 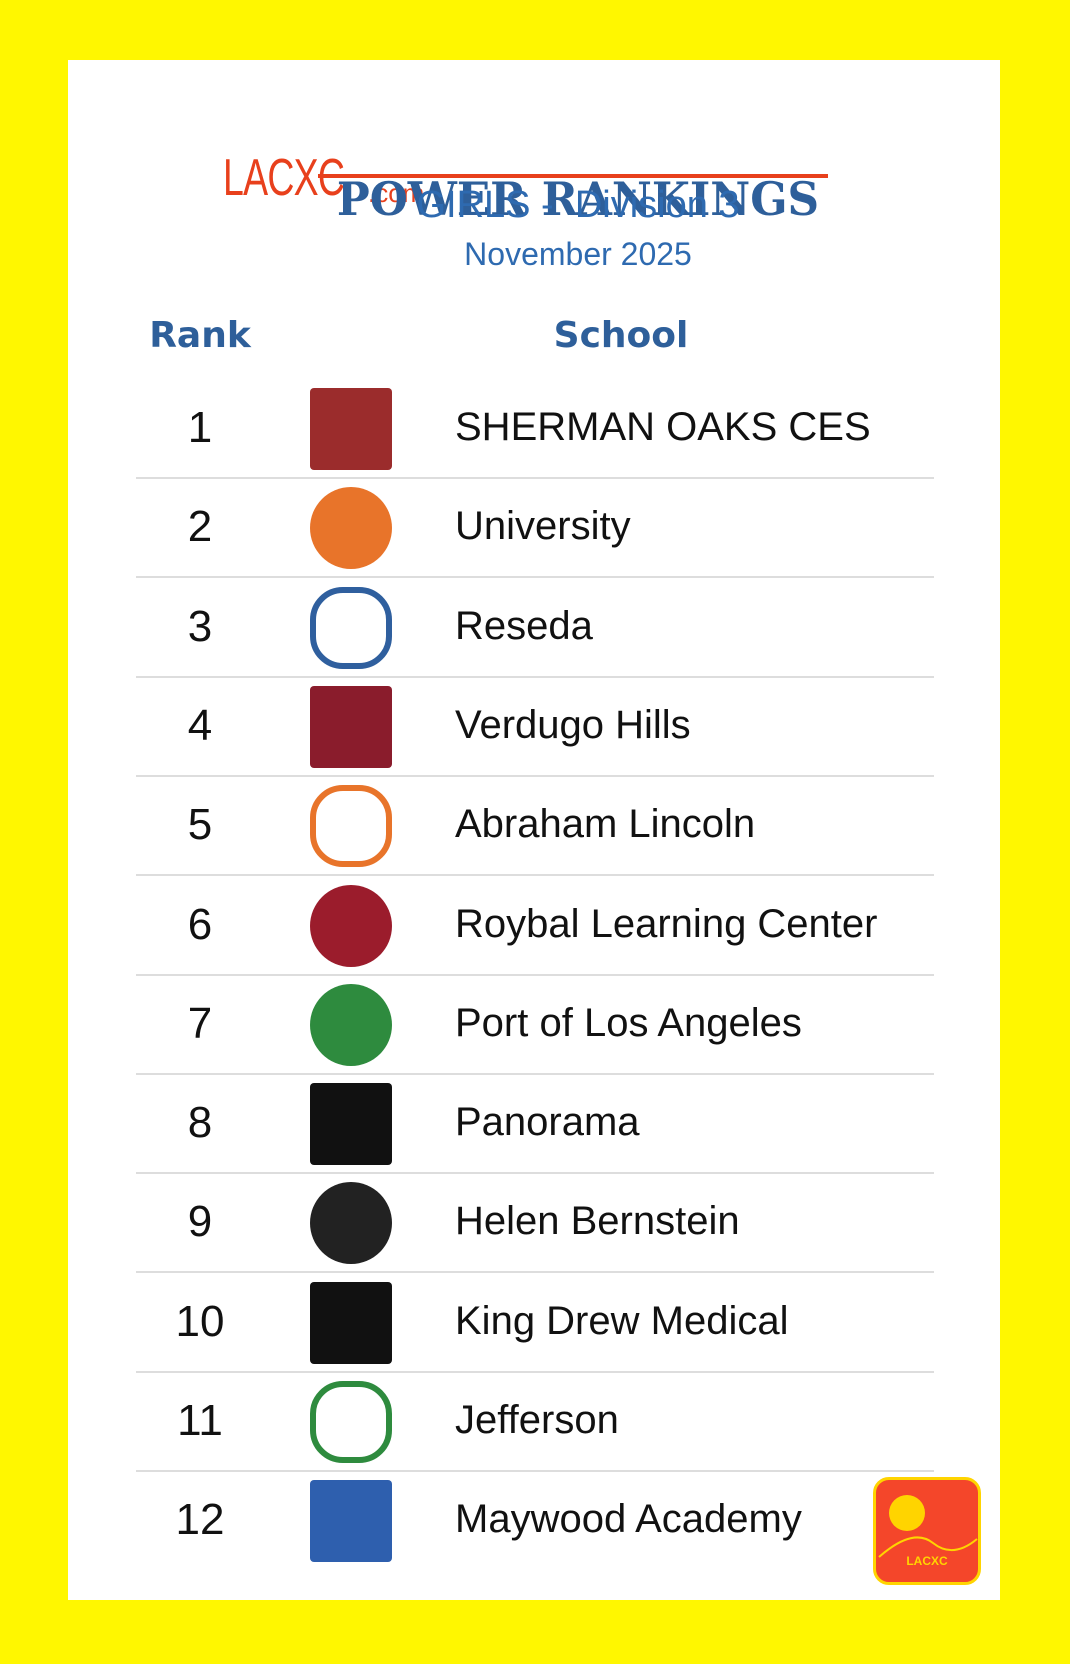 What do you see at coordinates (622, 1320) in the screenshot?
I see `school-name: King Drew Medical` at bounding box center [622, 1320].